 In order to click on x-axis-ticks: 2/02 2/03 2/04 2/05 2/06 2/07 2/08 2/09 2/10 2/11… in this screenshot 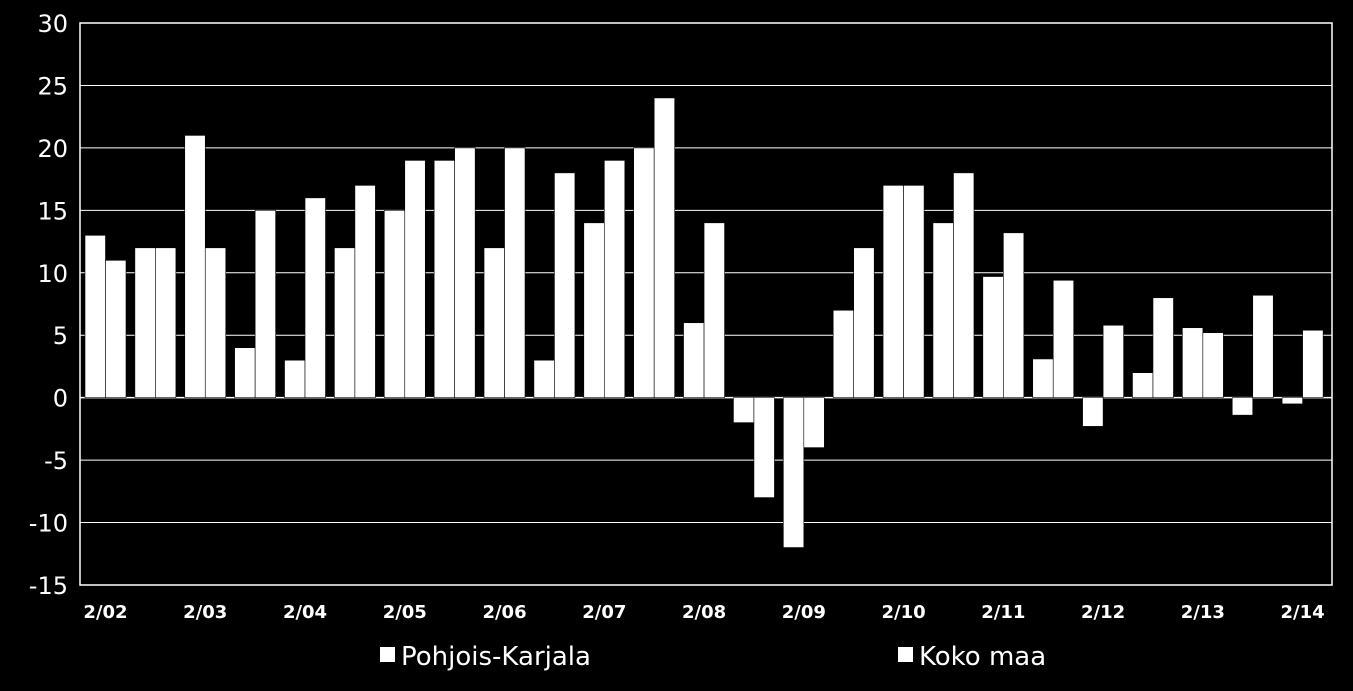, I will do `click(703, 612)`.